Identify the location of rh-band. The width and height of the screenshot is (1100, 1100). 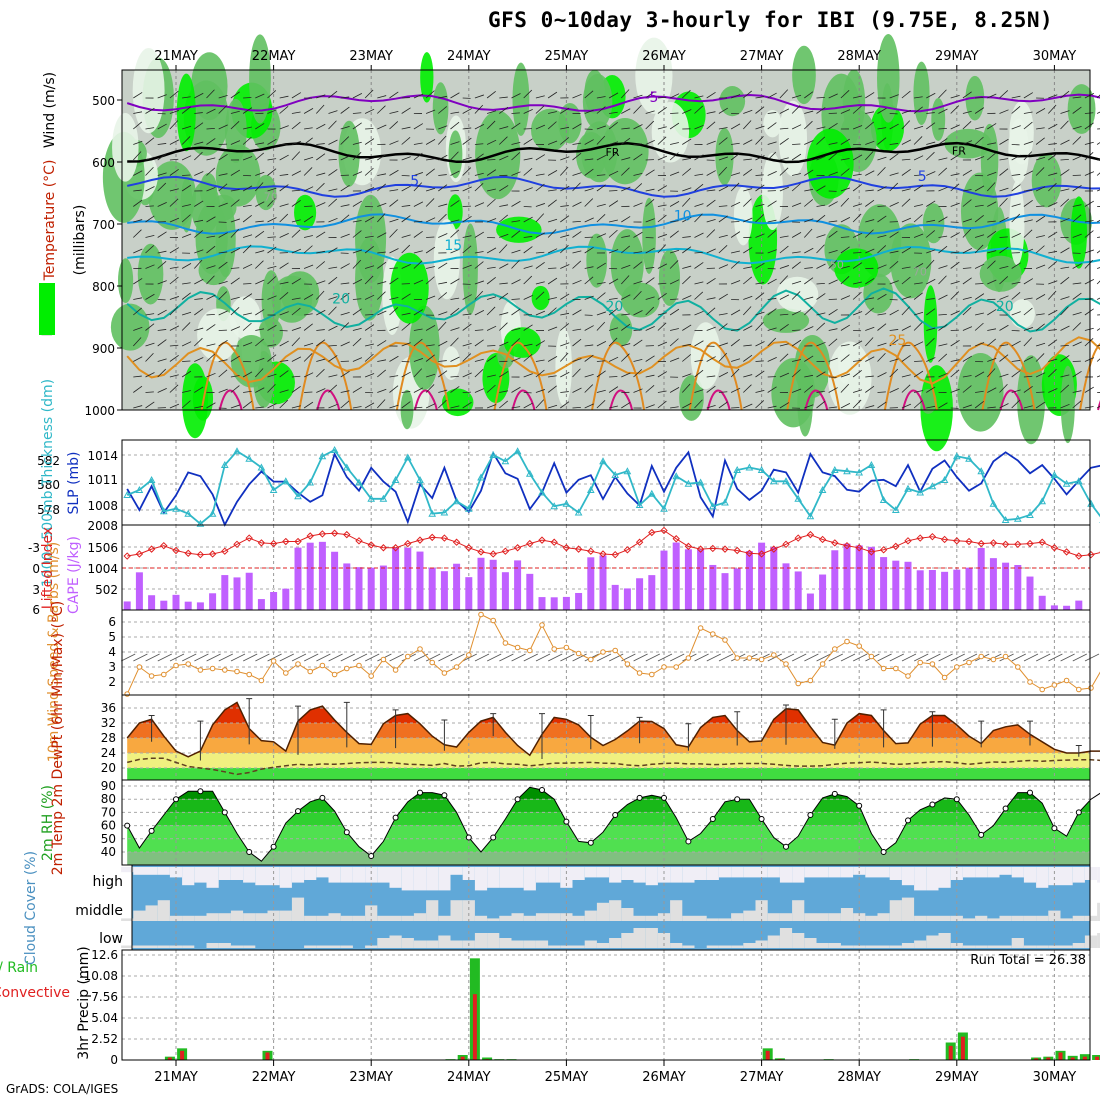
(608, 806).